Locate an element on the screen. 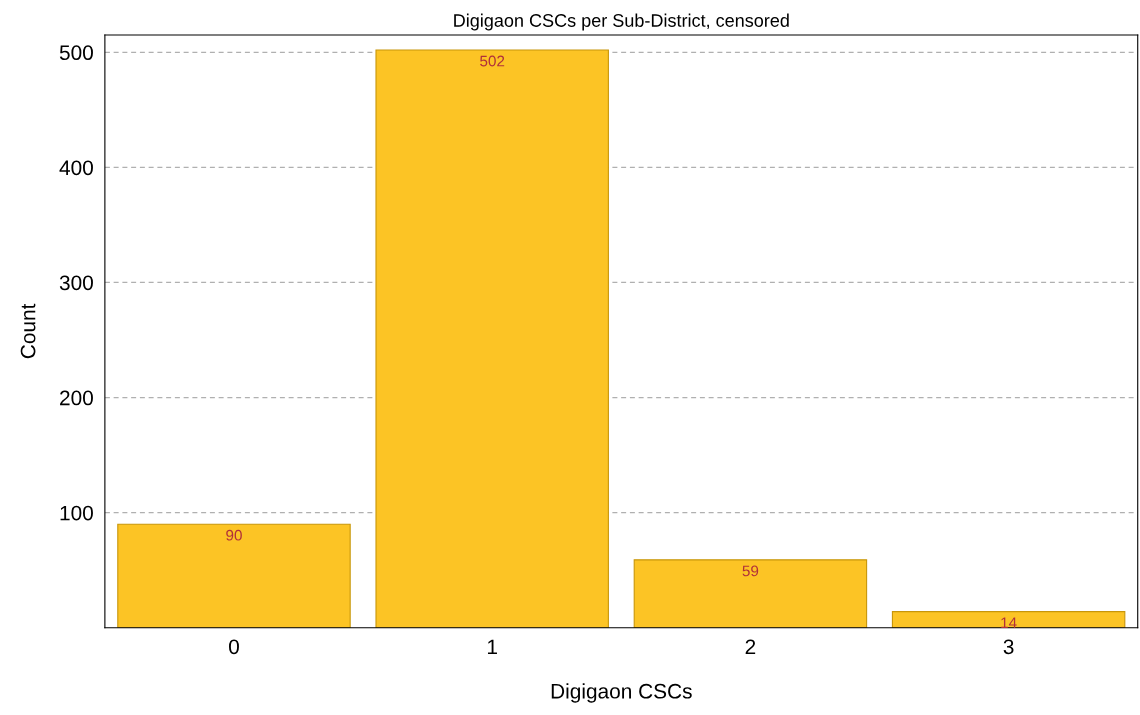 The height and width of the screenshot is (715, 1140). y-tick-label: 100 is located at coordinates (76, 513).